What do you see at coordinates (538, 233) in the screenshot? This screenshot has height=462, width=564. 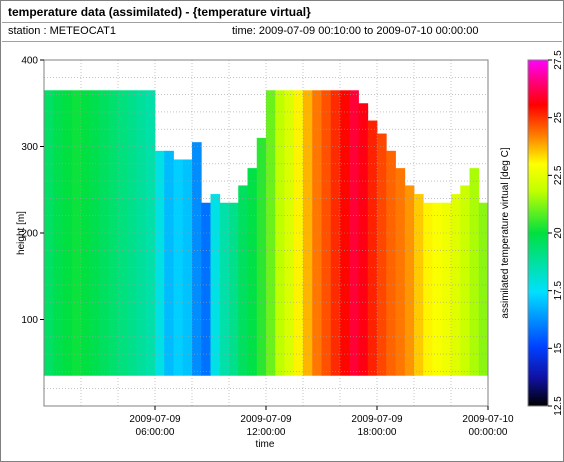 I see `colorbar` at bounding box center [538, 233].